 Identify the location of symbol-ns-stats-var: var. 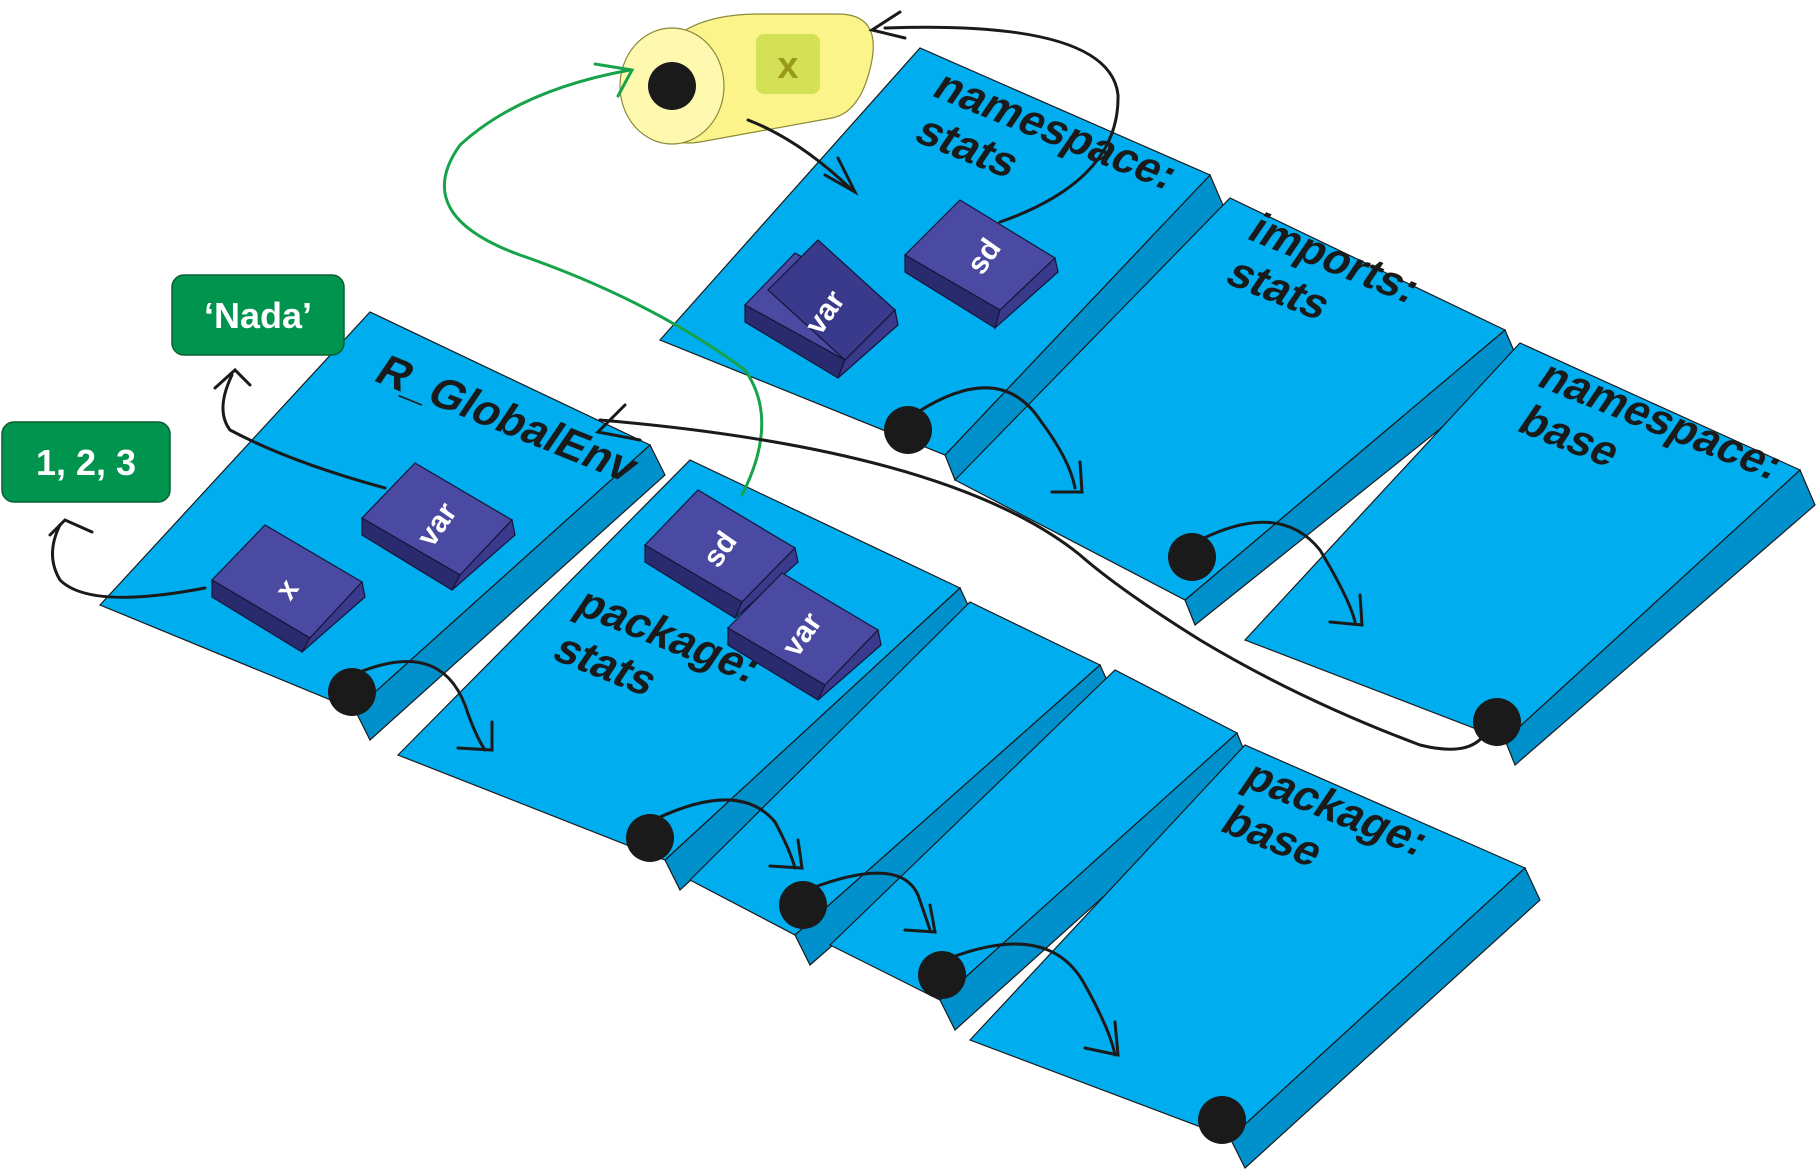
(821, 309).